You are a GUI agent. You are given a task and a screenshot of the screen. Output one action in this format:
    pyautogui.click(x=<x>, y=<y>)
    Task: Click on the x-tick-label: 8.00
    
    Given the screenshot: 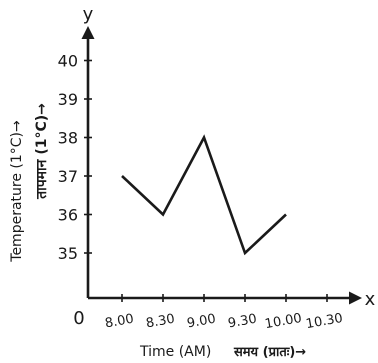 What is the action you would take?
    pyautogui.click(x=119, y=322)
    